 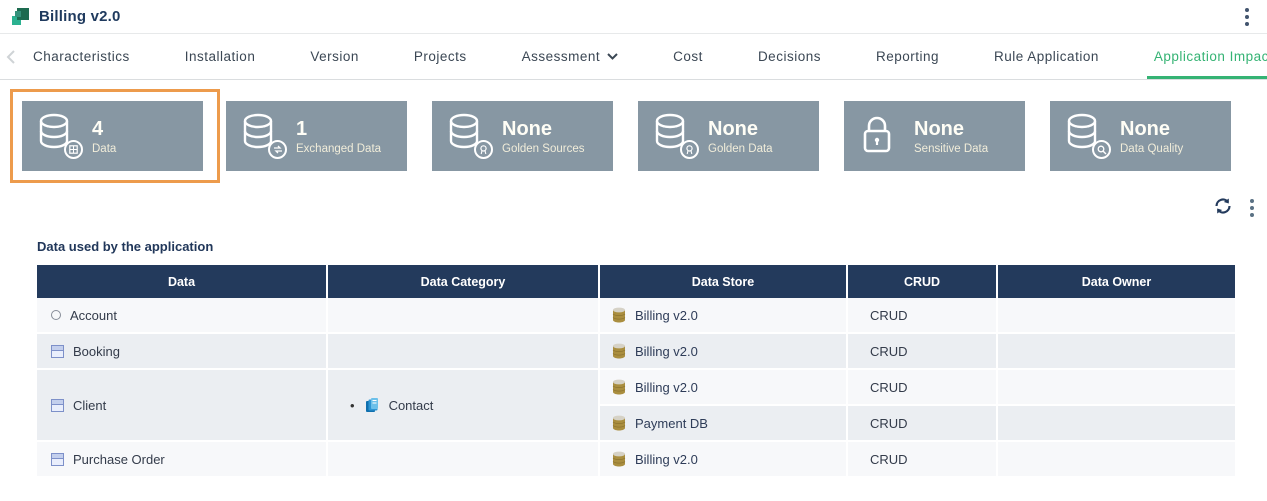 I want to click on tab-characteristics: Characteristics, so click(x=81, y=56).